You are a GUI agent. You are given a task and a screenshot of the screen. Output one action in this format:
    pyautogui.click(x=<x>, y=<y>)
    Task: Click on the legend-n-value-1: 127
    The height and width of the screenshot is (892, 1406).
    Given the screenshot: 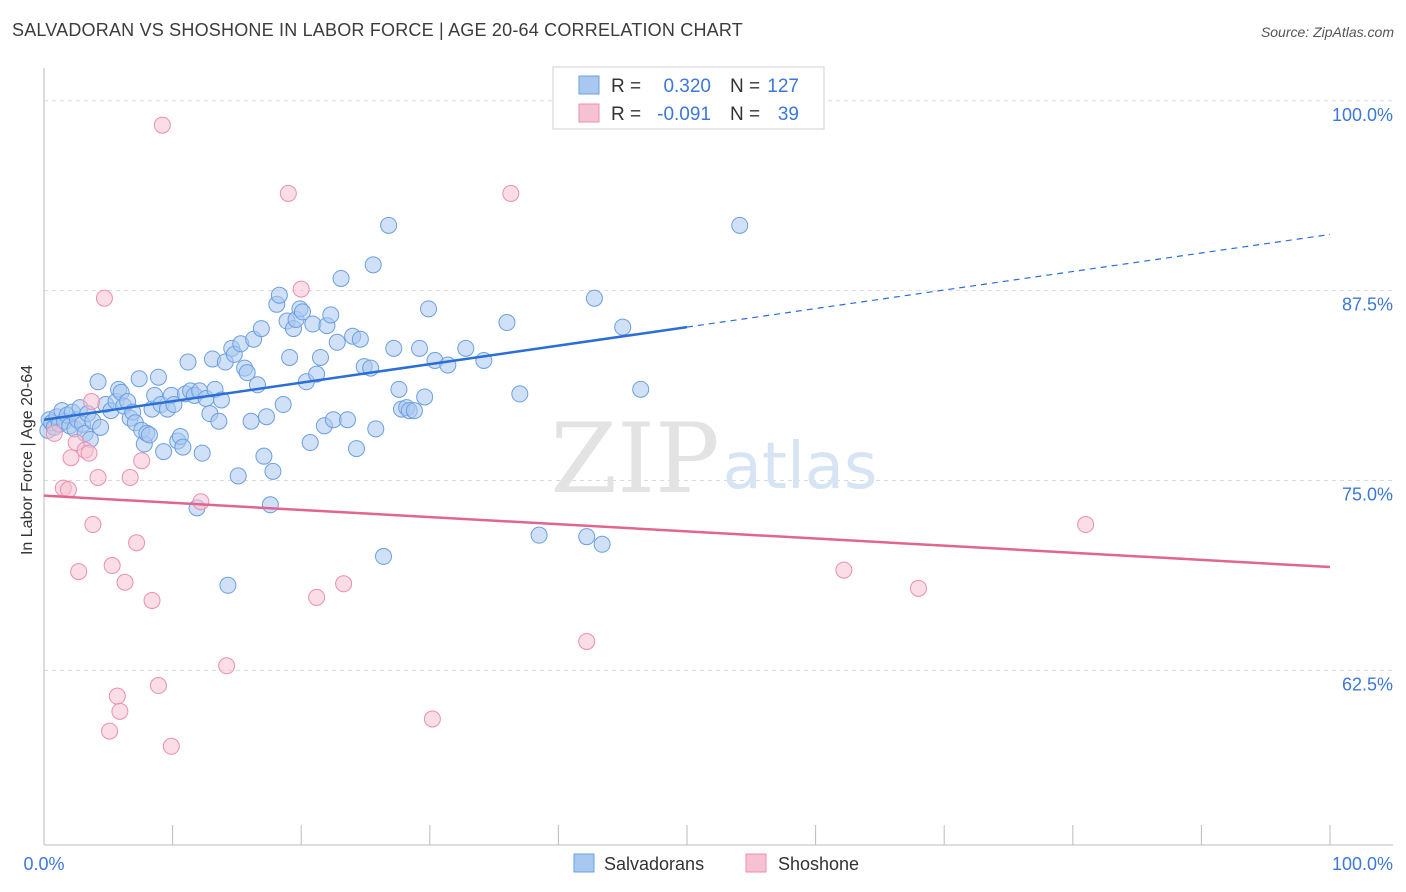 What is the action you would take?
    pyautogui.click(x=783, y=86)
    